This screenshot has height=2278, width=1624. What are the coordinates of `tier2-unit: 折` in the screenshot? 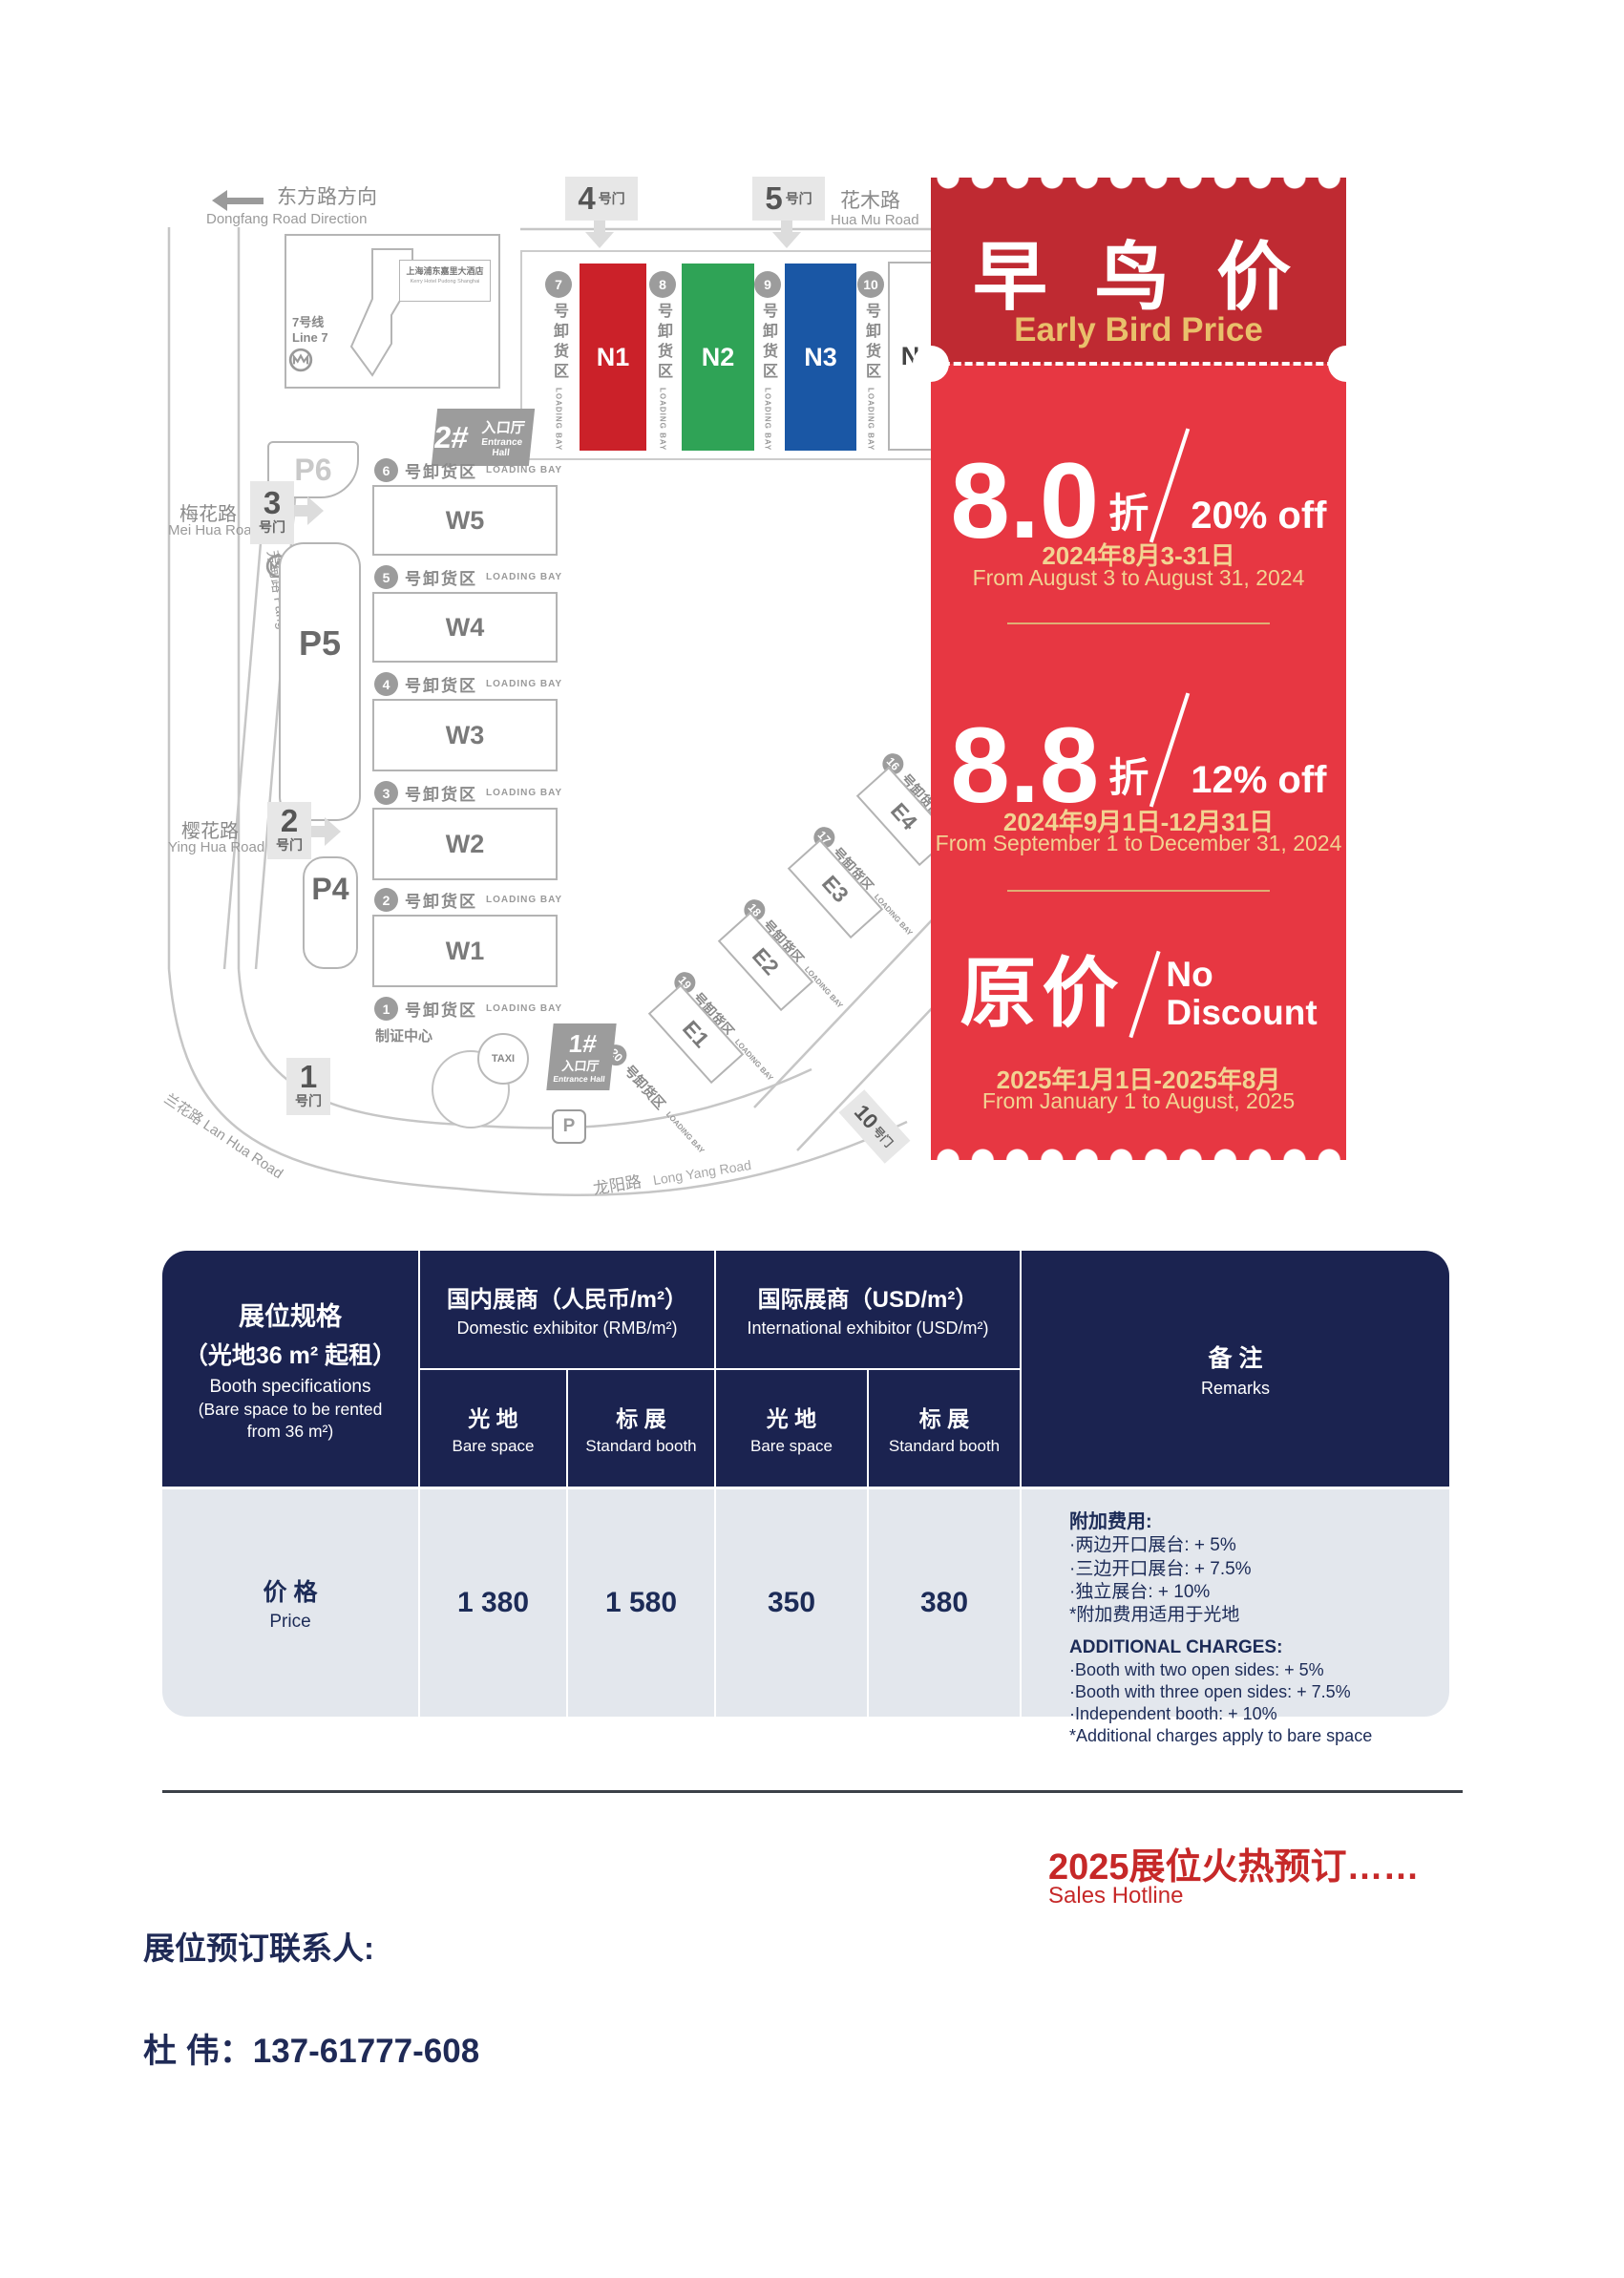 It's located at (1128, 777).